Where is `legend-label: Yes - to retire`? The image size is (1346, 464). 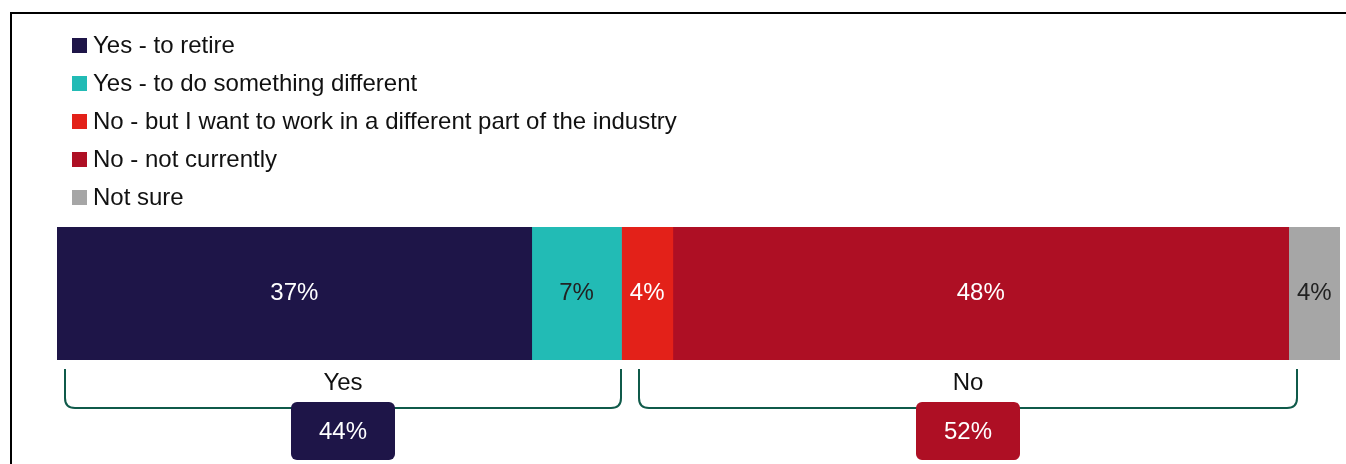
legend-label: Yes - to retire is located at coordinates (164, 45).